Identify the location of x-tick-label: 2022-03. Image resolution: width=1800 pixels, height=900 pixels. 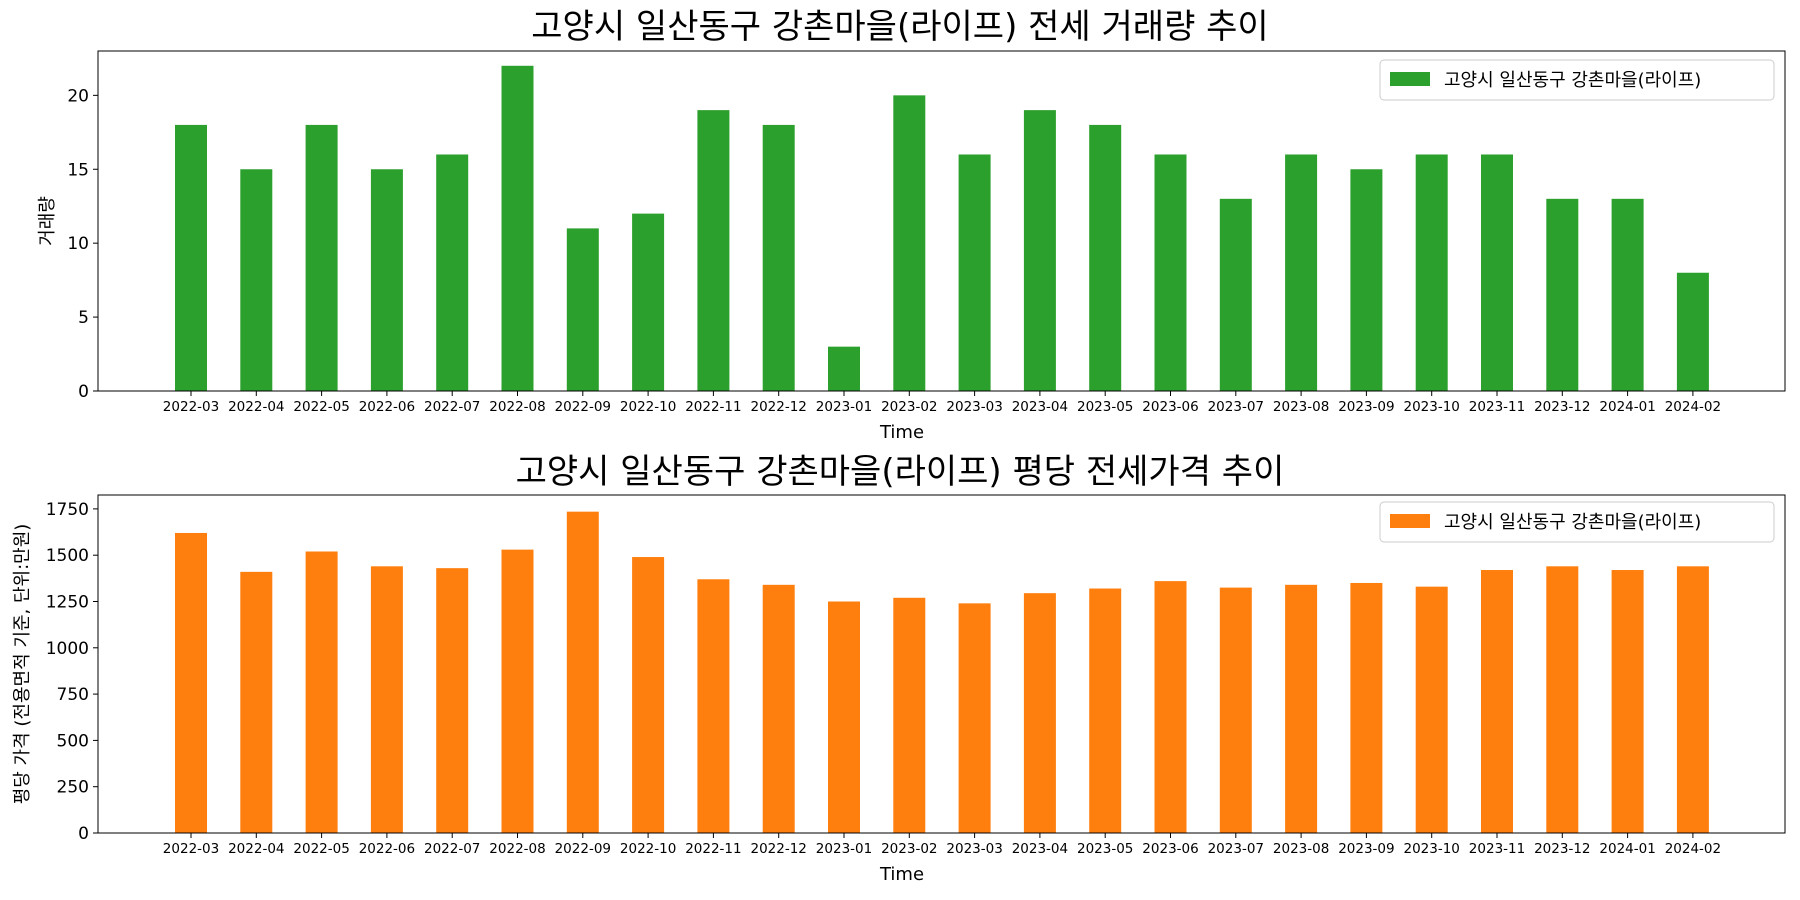
(191, 407).